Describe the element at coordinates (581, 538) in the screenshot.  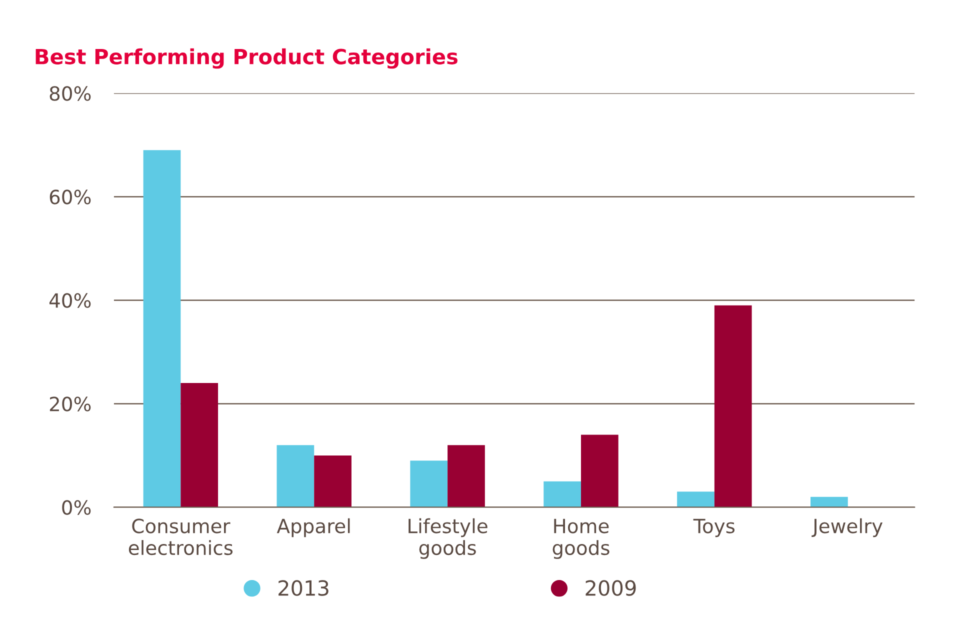
I see `x-tick-label: Home goods` at that location.